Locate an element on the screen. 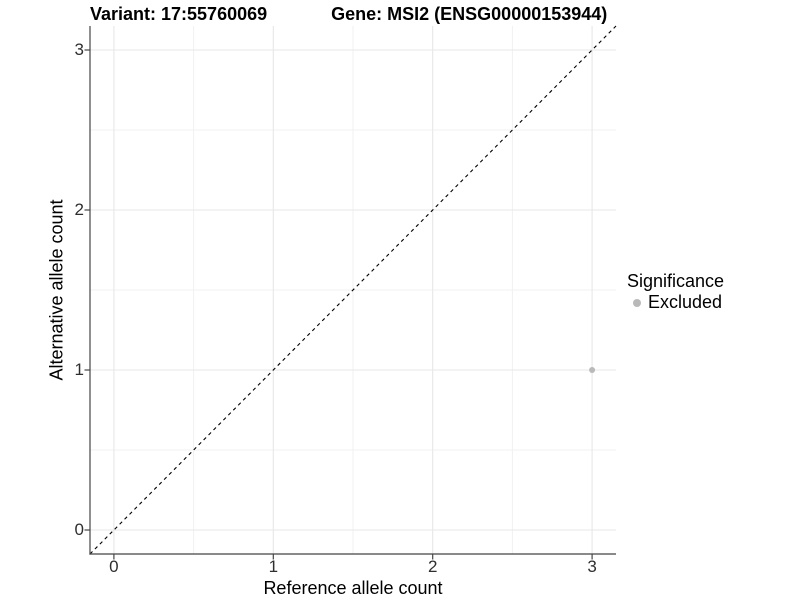 The width and height of the screenshot is (800, 600). legend-point-icon is located at coordinates (637, 302).